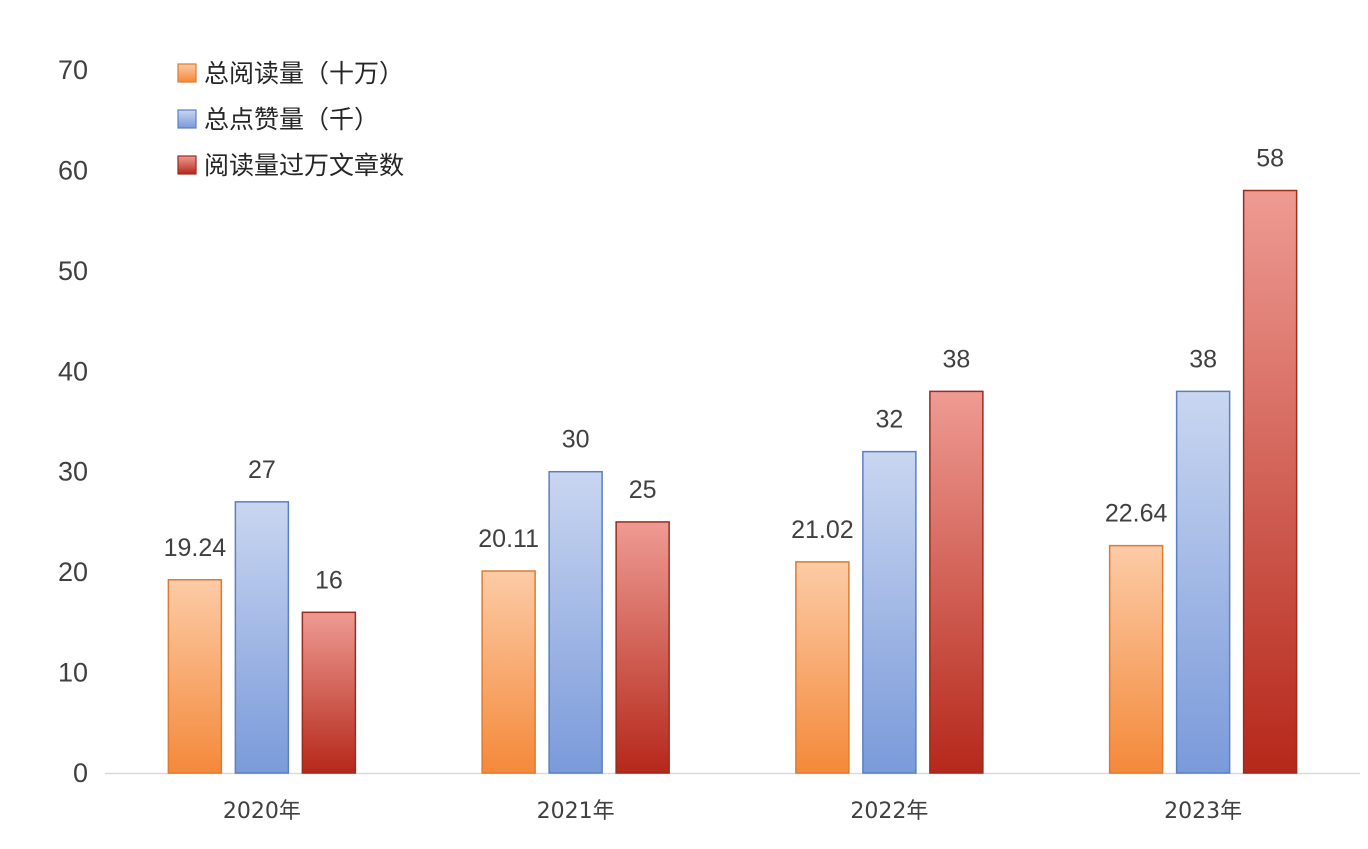 The height and width of the screenshot is (849, 1368). I want to click on data-label: 58, so click(1270, 159).